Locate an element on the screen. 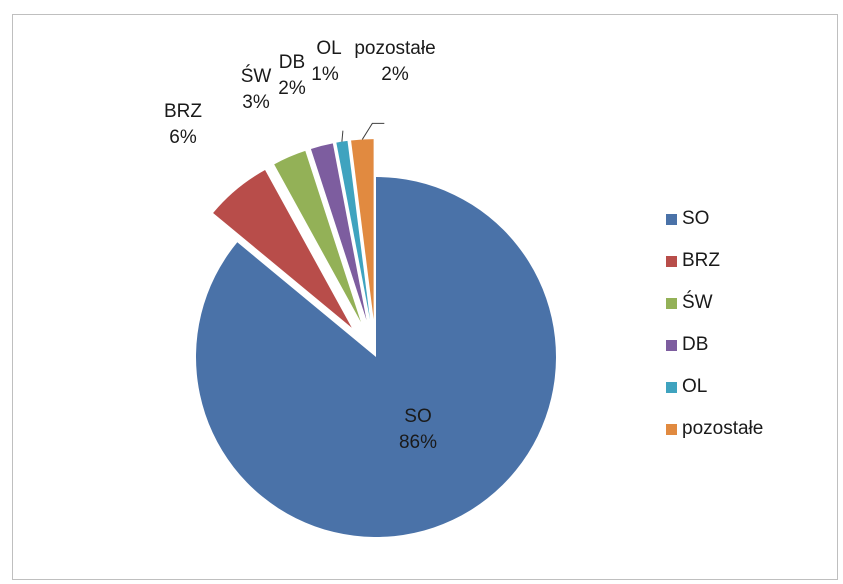 This screenshot has width=843, height=584. slice-label-sw-value: 3% is located at coordinates (256, 102).